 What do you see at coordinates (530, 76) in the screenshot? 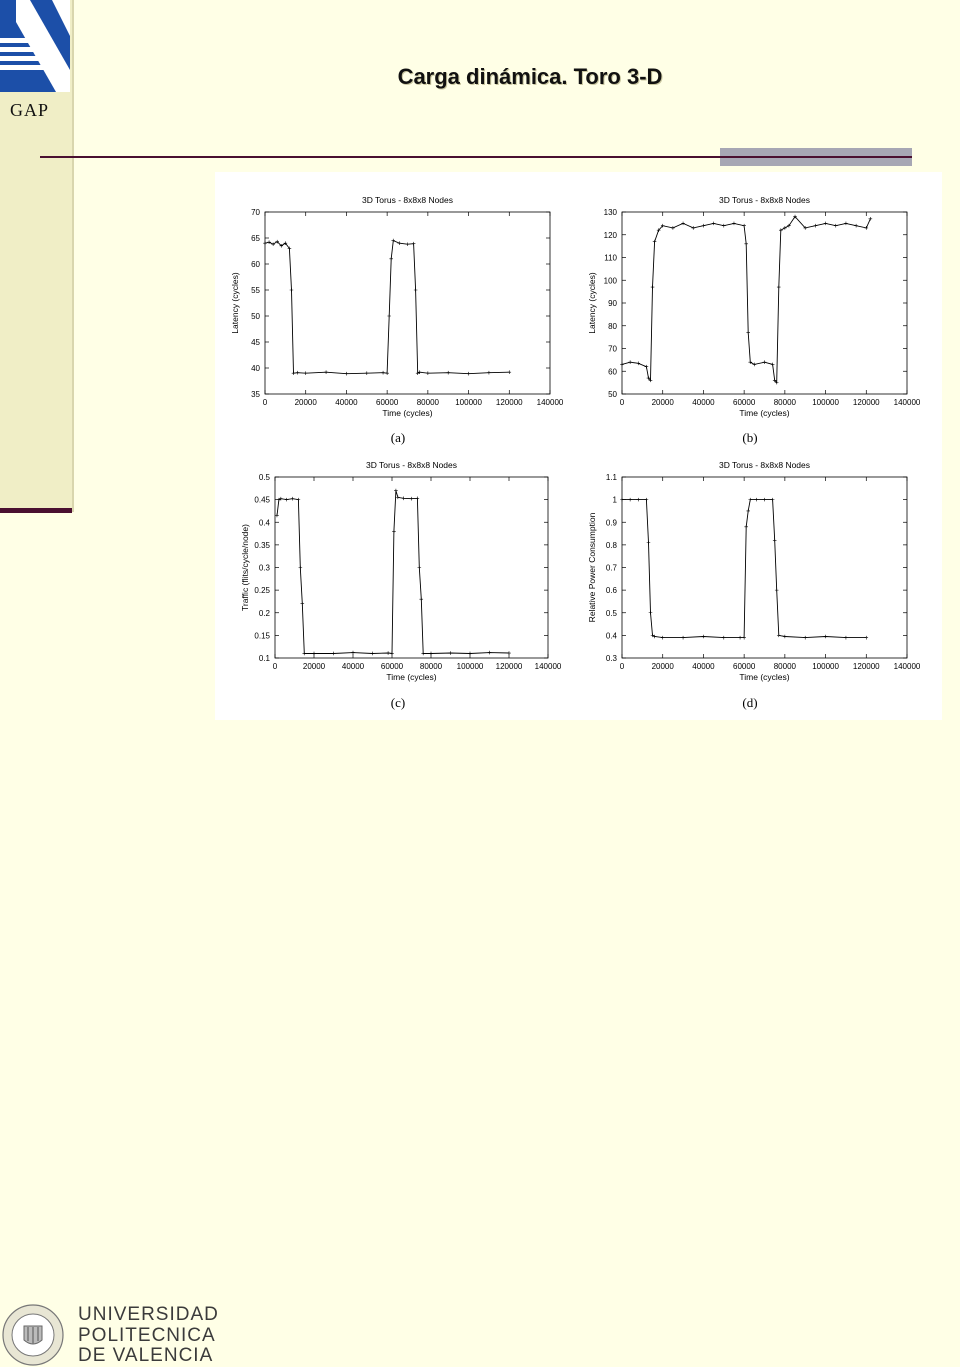
I see `page-title: Carga dinámica. Toro 3-D` at bounding box center [530, 76].